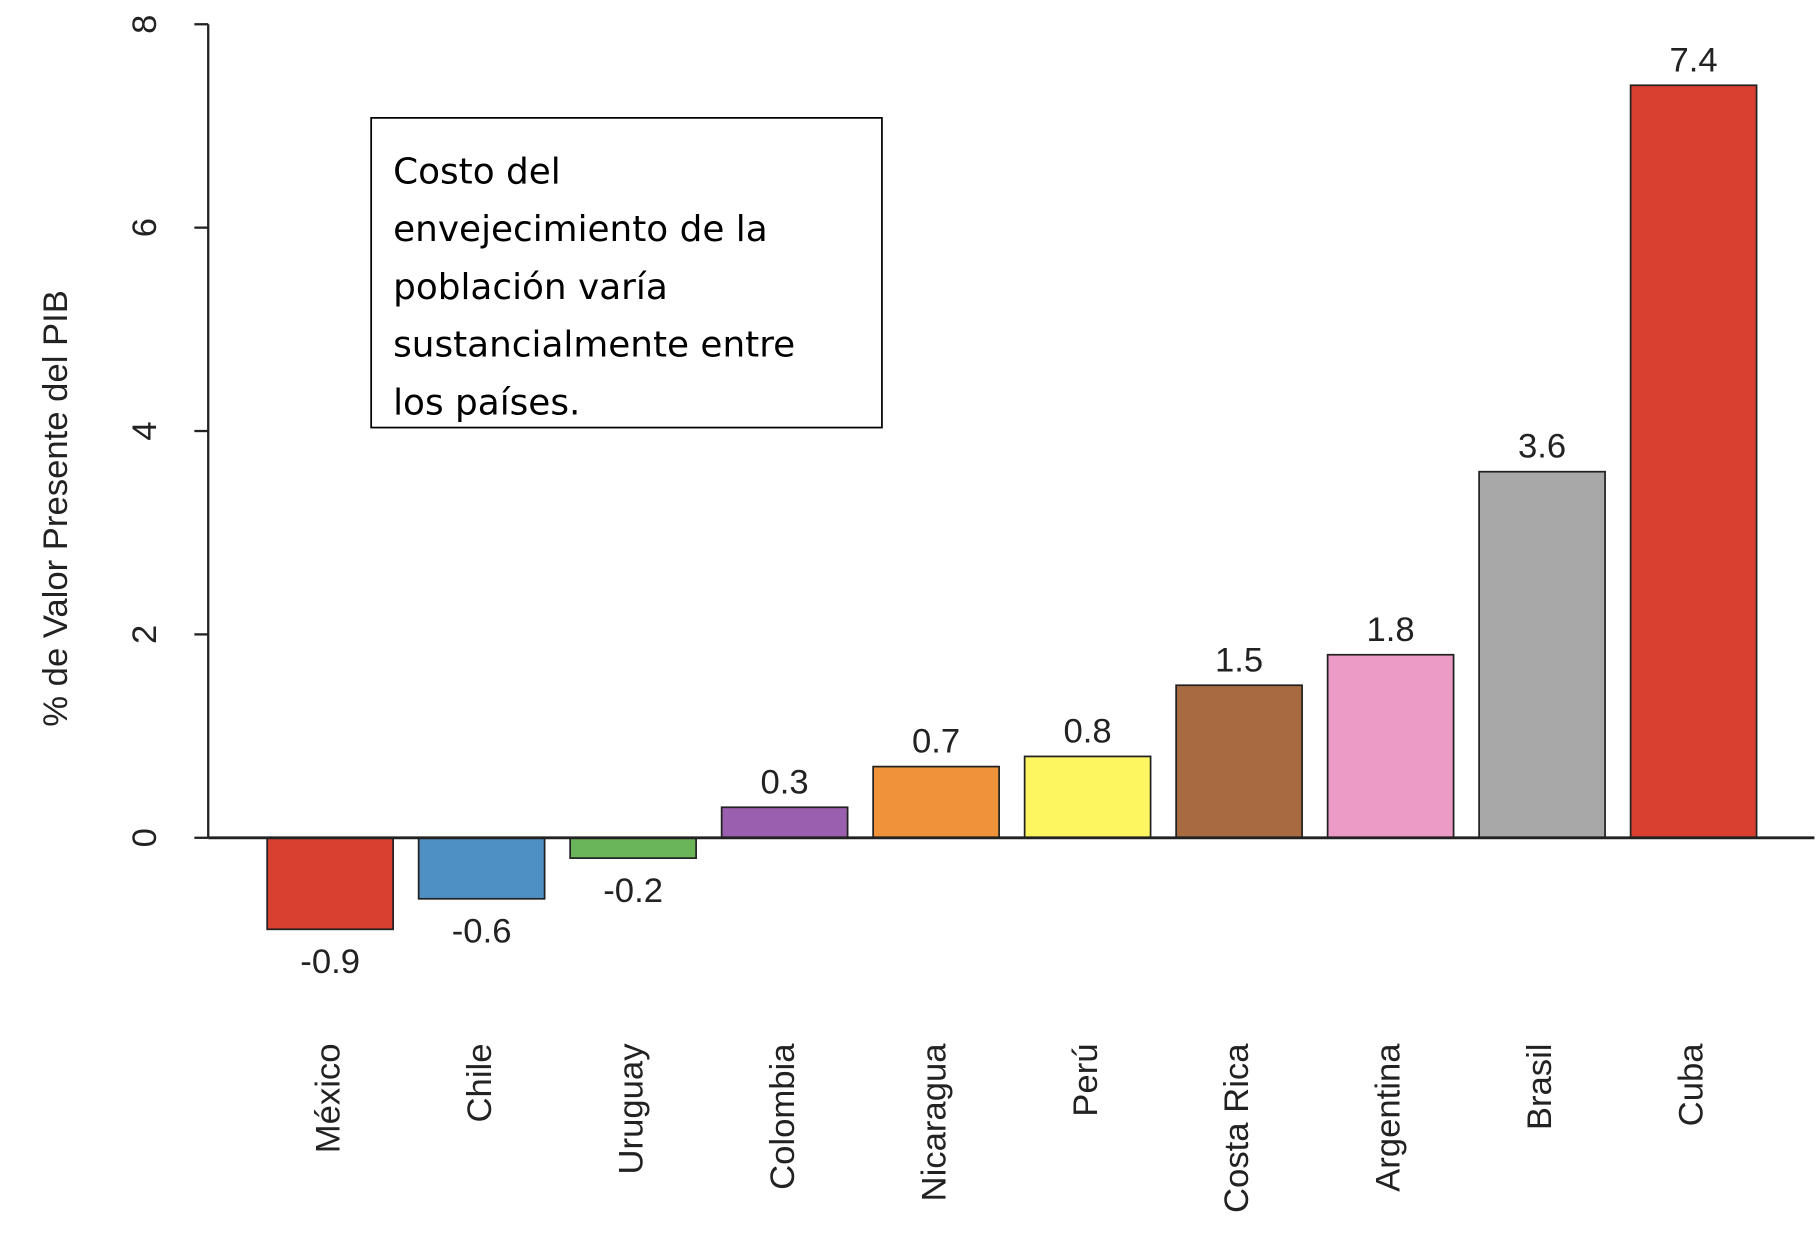 Image resolution: width=1817 pixels, height=1248 pixels. I want to click on value-label: 1.5, so click(1239, 660).